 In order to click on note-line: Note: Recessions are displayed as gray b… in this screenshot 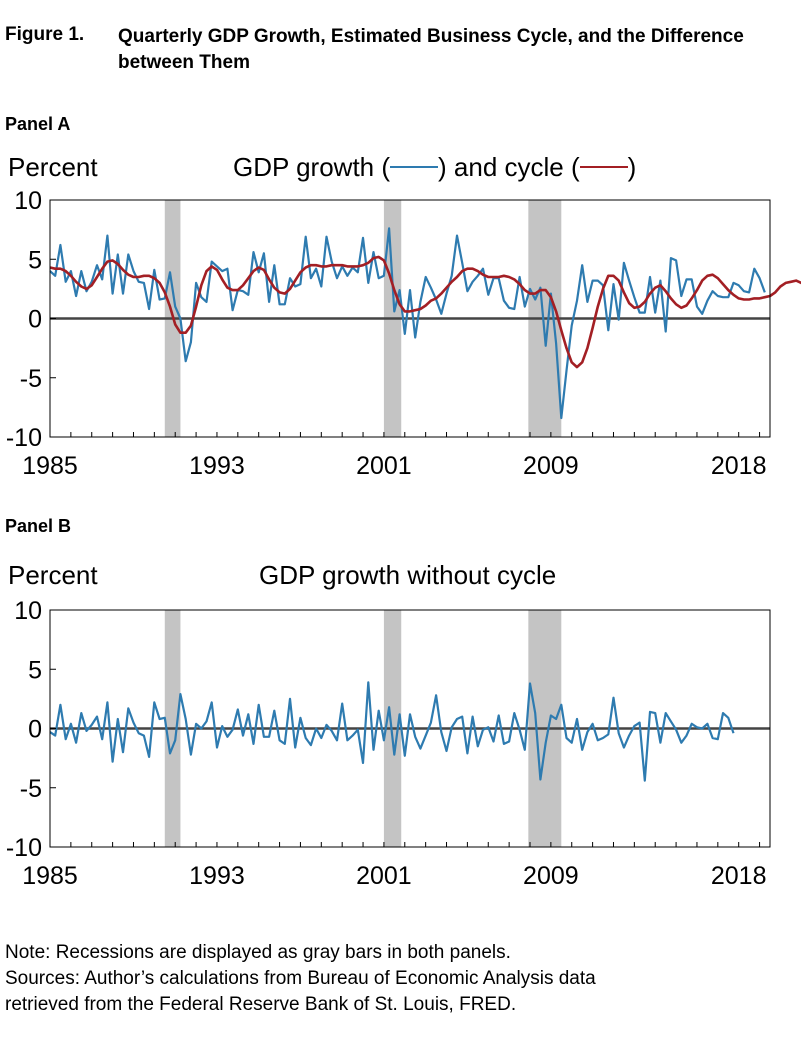, I will do `click(258, 952)`.